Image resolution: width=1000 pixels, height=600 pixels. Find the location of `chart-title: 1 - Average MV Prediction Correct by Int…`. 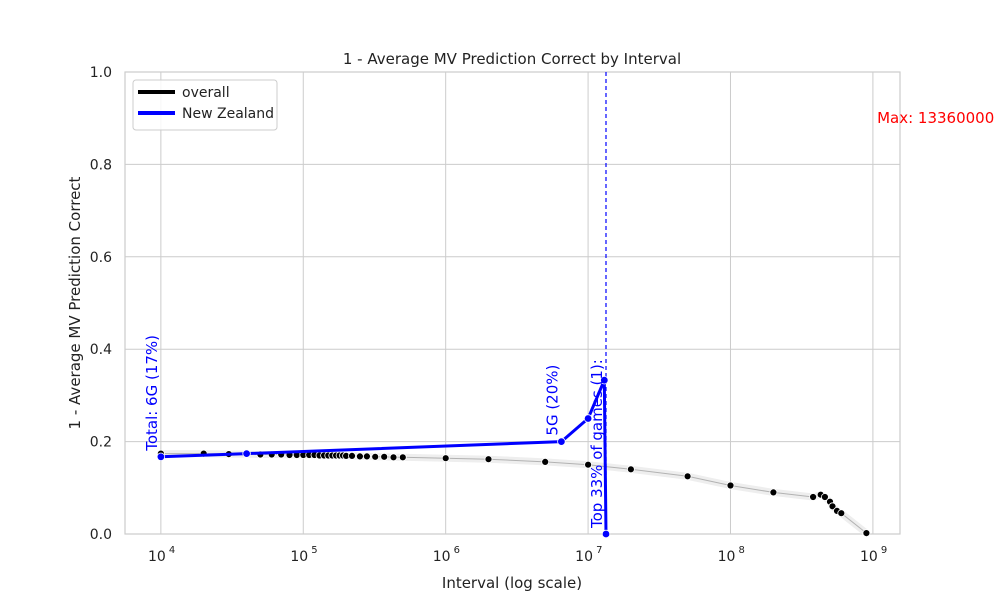

chart-title: 1 - Average MV Prediction Correct by Int… is located at coordinates (512, 59).